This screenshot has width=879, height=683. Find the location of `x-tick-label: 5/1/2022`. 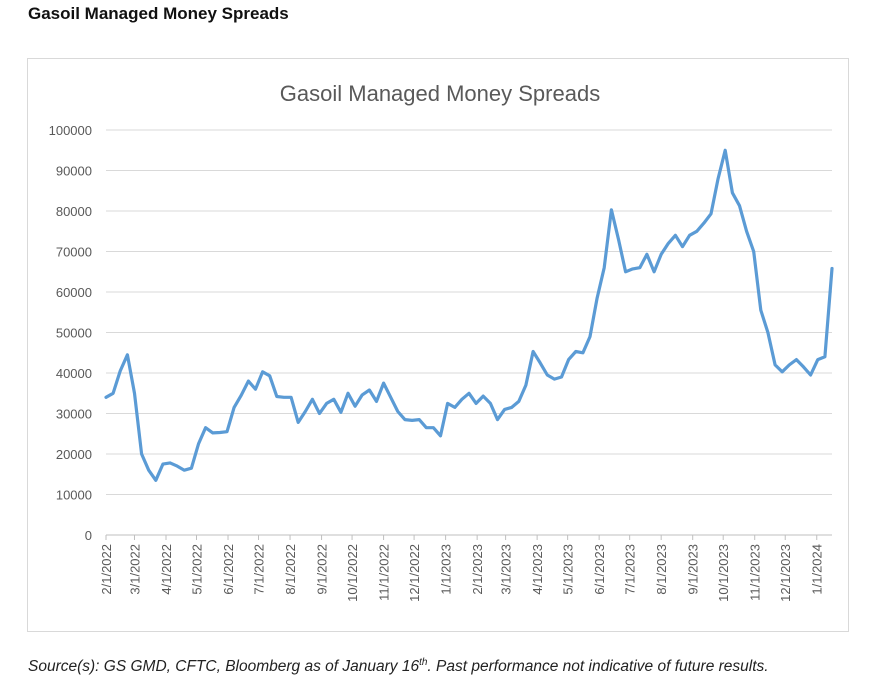

x-tick-label: 5/1/2022 is located at coordinates (196, 569).